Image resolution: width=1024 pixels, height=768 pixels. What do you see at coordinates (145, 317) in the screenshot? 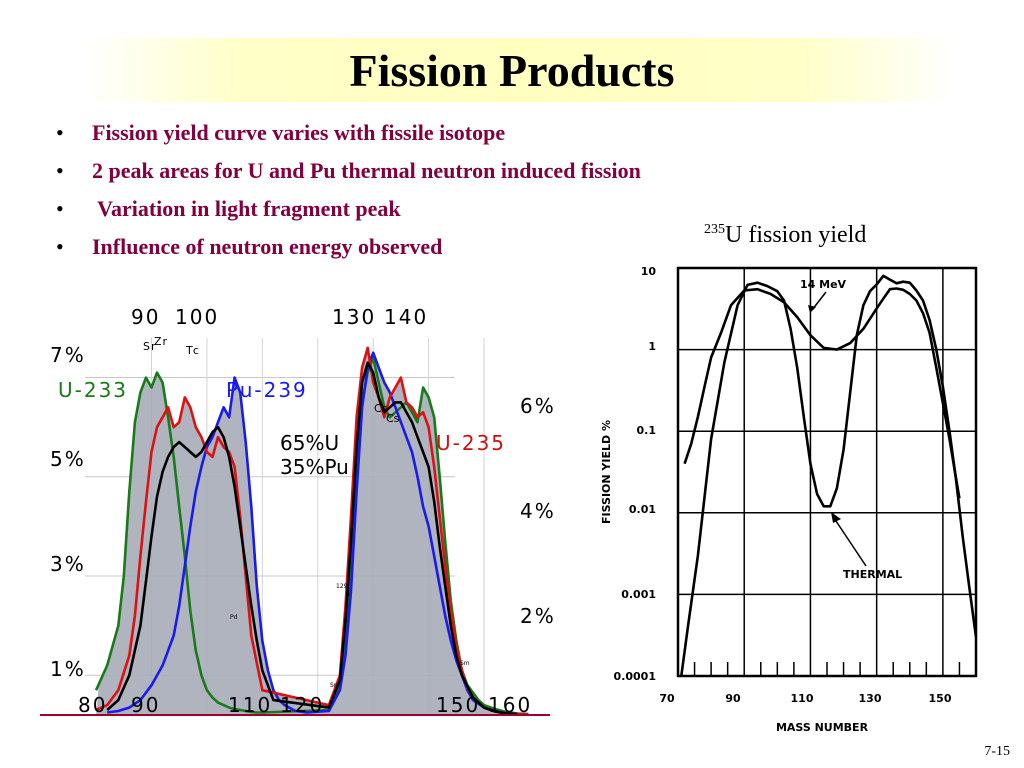
I see `top-tick-label: 90` at bounding box center [145, 317].